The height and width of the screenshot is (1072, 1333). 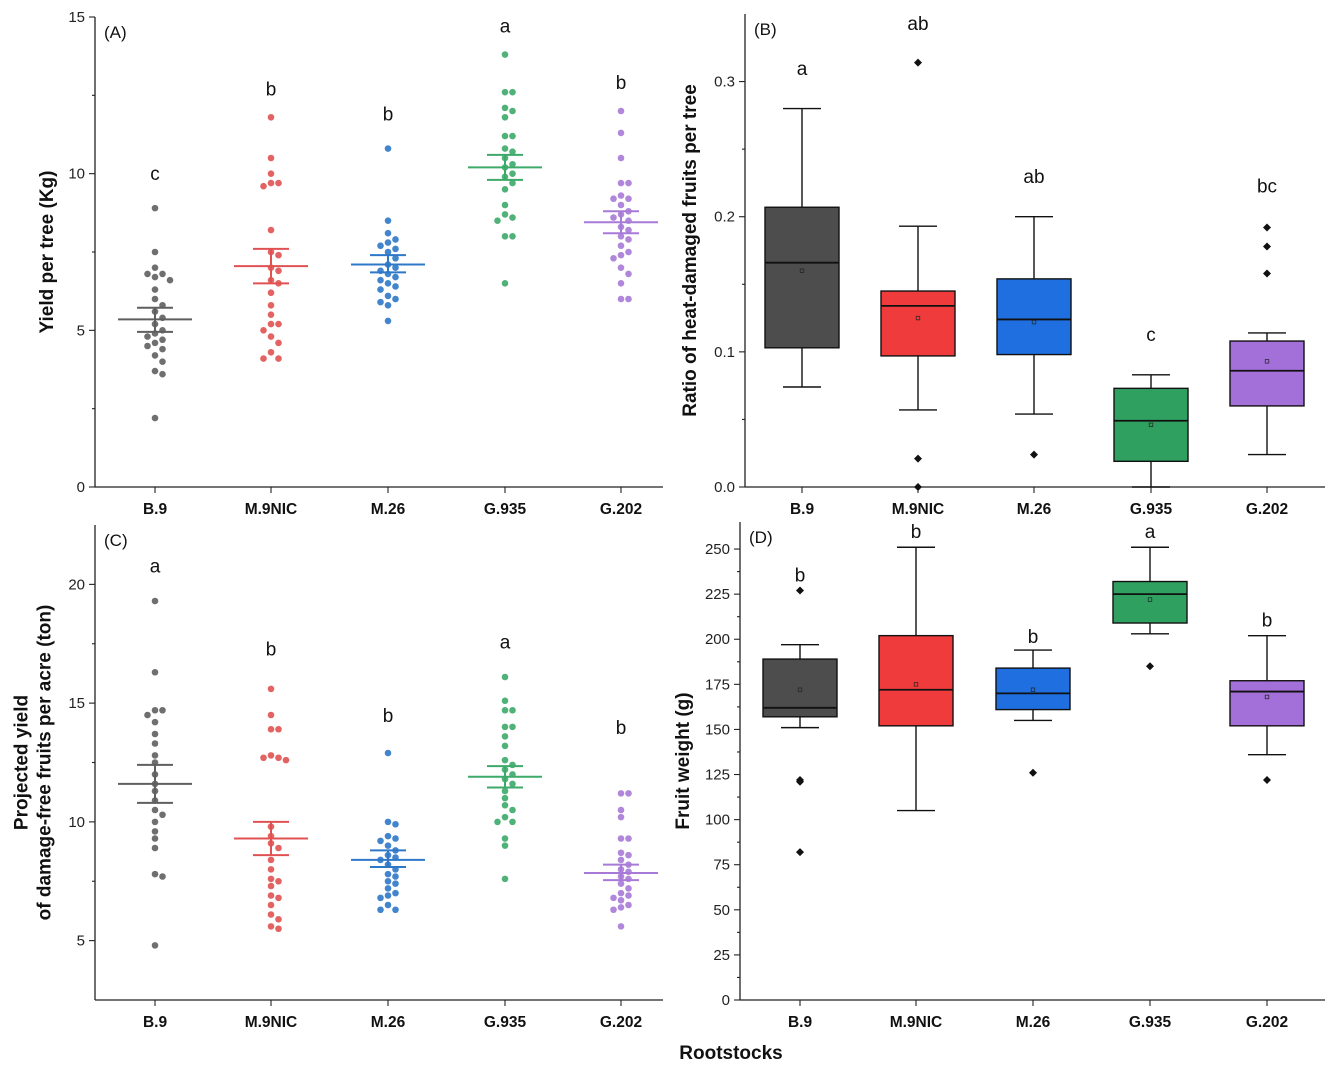 What do you see at coordinates (724, 217) in the screenshot?
I see `y-tick-label: 0.2` at bounding box center [724, 217].